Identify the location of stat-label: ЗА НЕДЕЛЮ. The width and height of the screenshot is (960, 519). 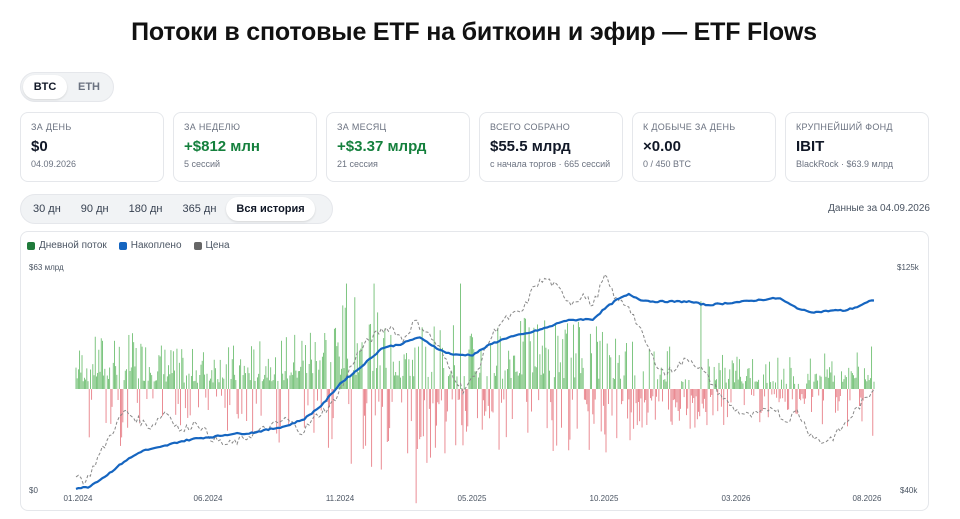
(212, 127).